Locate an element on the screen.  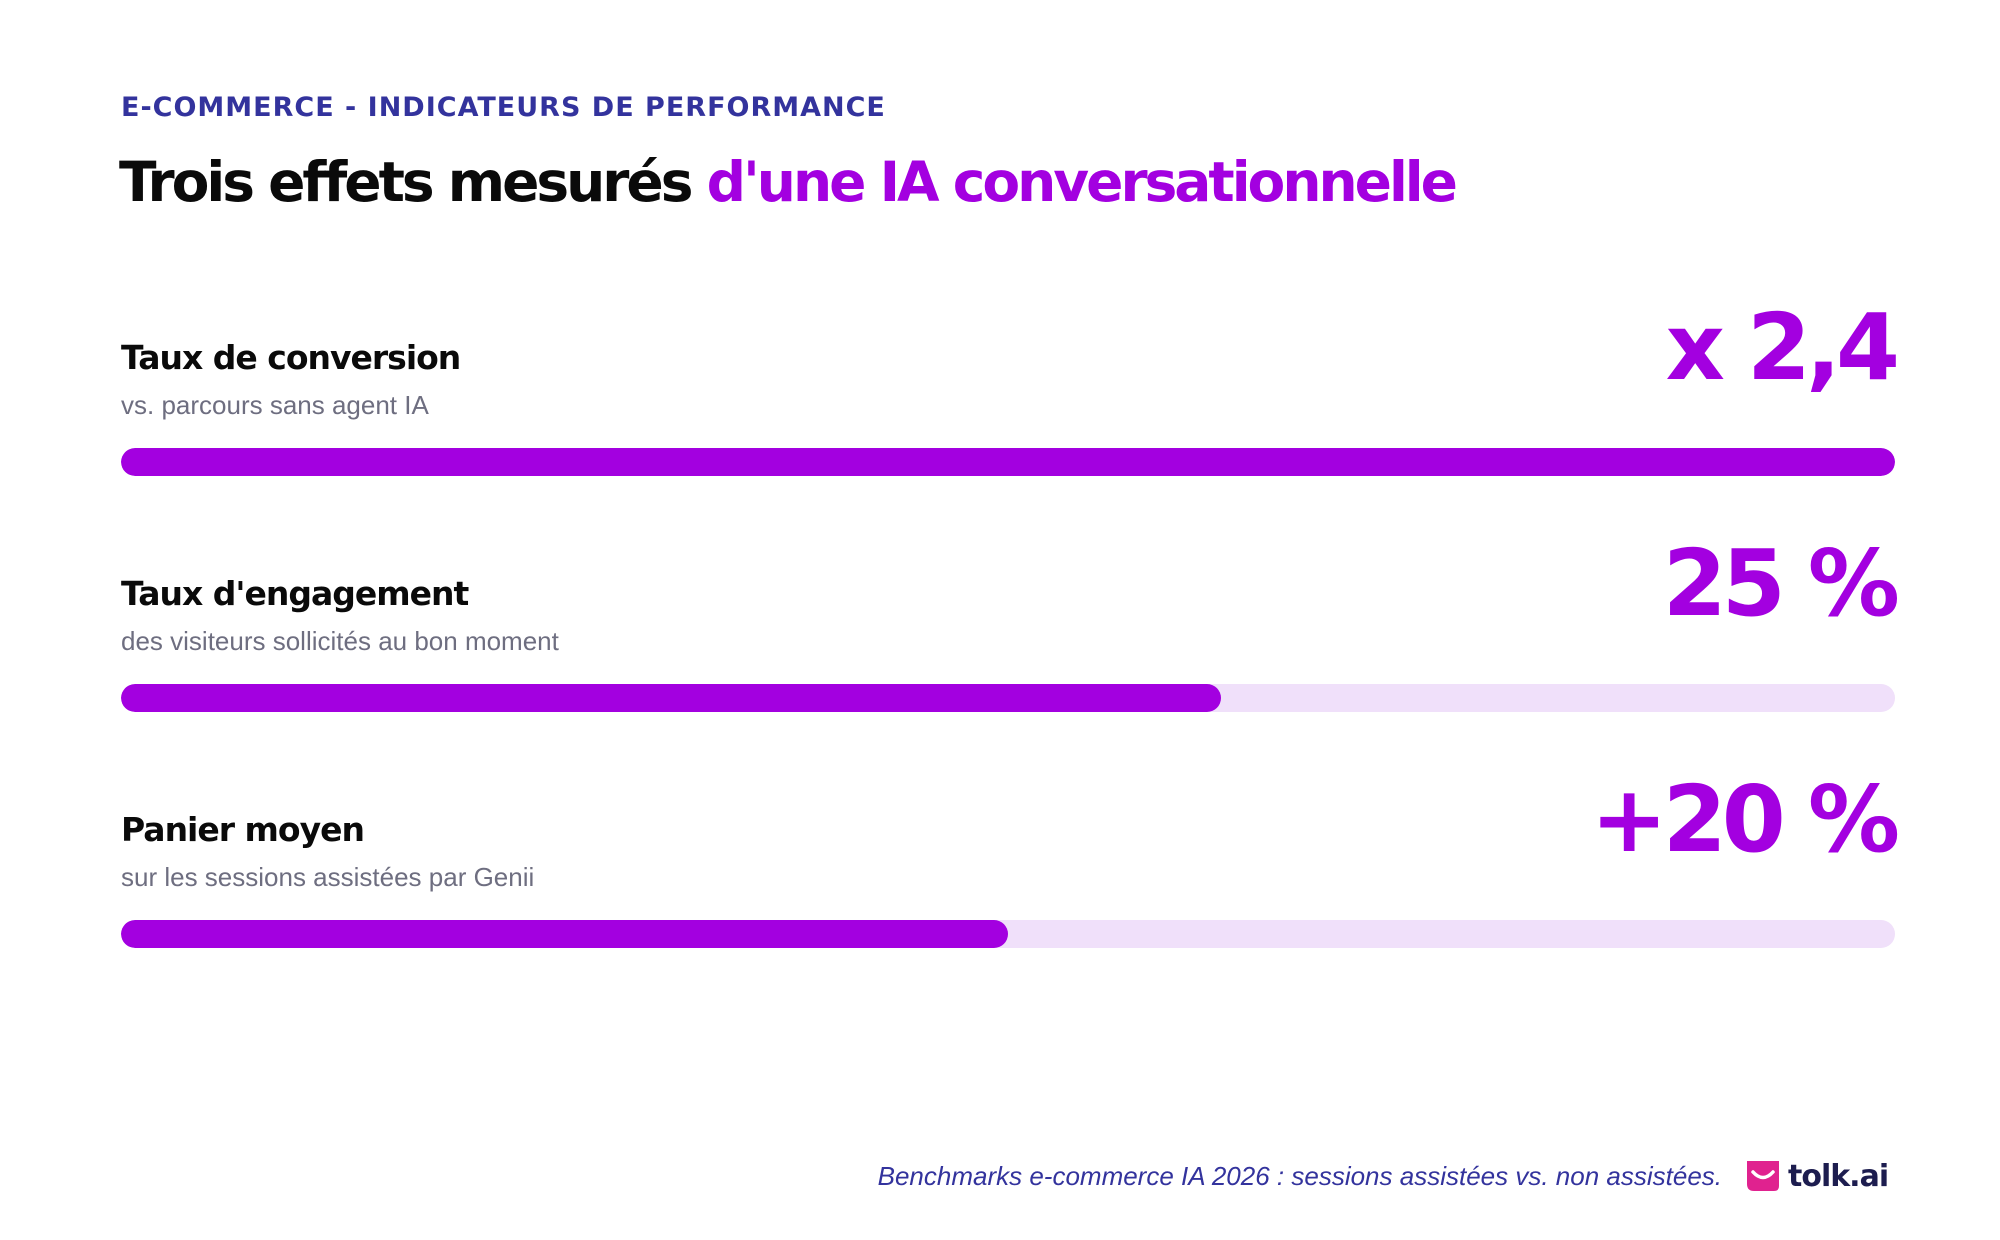
tolk-logo: tolk.ai is located at coordinates (1816, 1176).